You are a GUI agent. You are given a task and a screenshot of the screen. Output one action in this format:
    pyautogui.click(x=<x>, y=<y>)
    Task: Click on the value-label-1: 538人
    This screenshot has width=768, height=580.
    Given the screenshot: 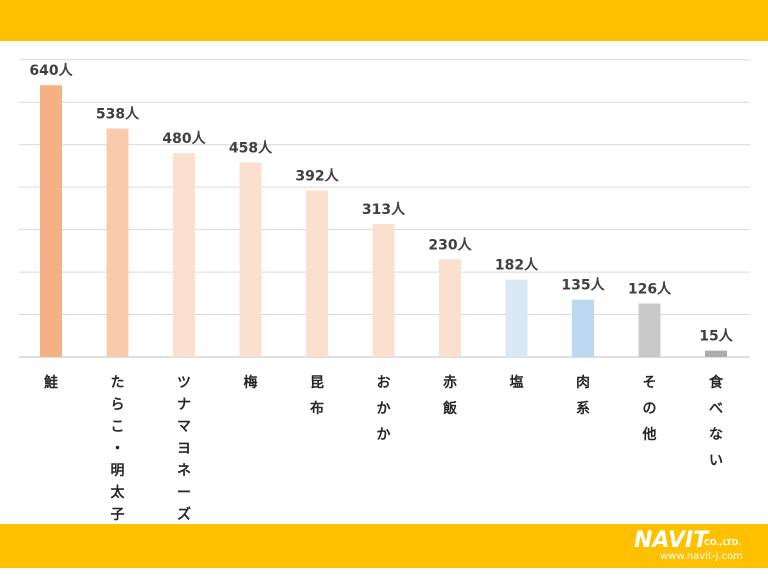 What is the action you would take?
    pyautogui.click(x=118, y=114)
    